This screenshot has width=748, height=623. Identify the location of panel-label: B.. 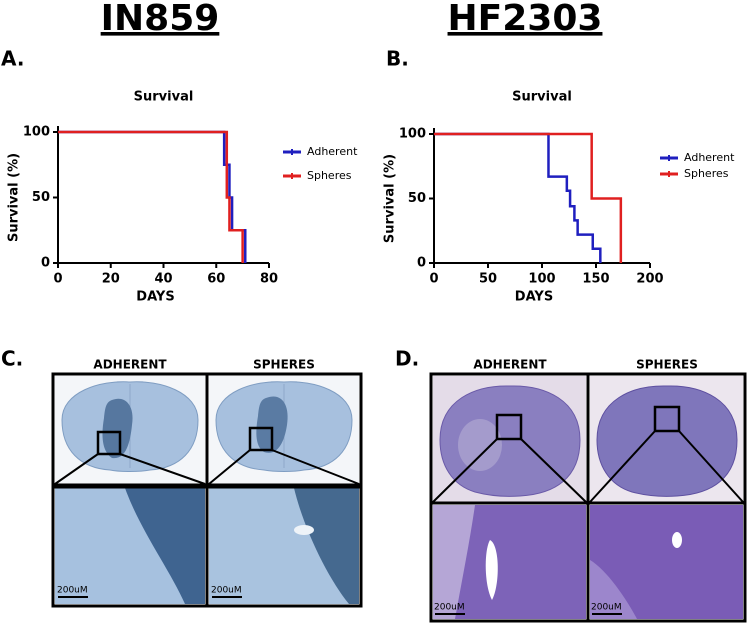
(397, 59).